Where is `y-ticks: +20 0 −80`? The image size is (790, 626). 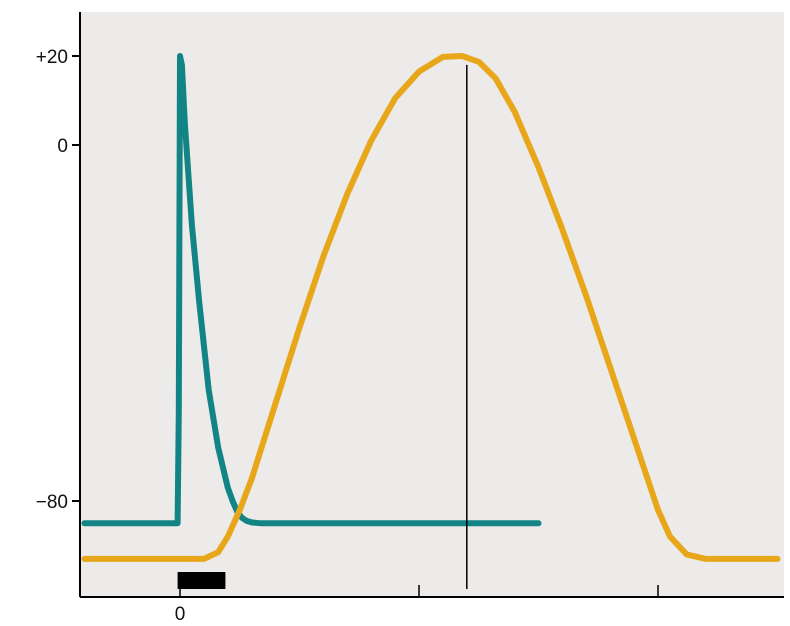
y-ticks: +20 0 −80 is located at coordinates (58, 280).